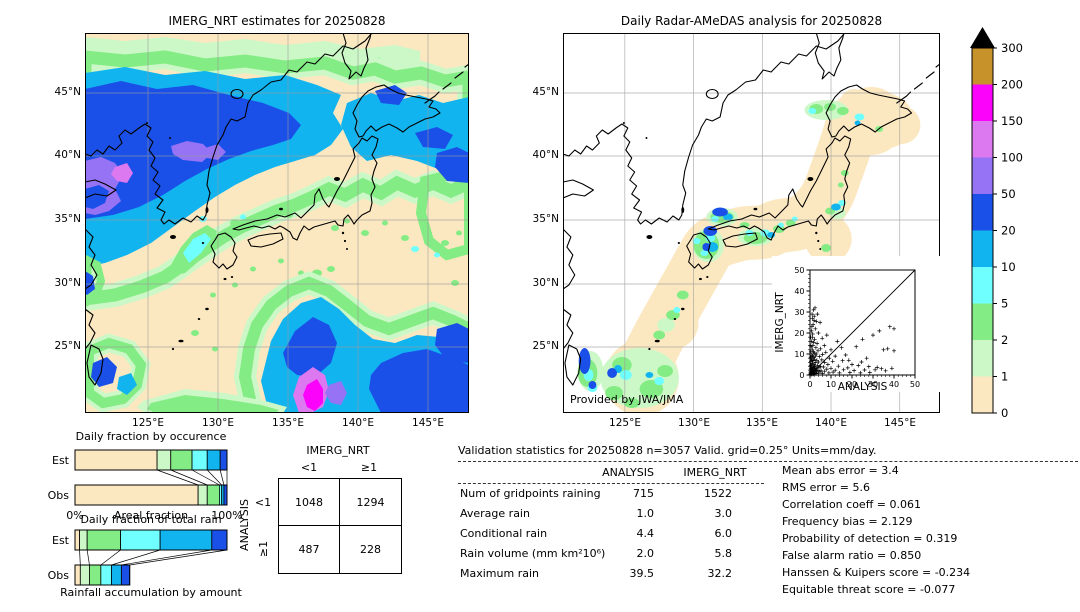  I want to click on contingency-row-label: <1, so click(263, 502).